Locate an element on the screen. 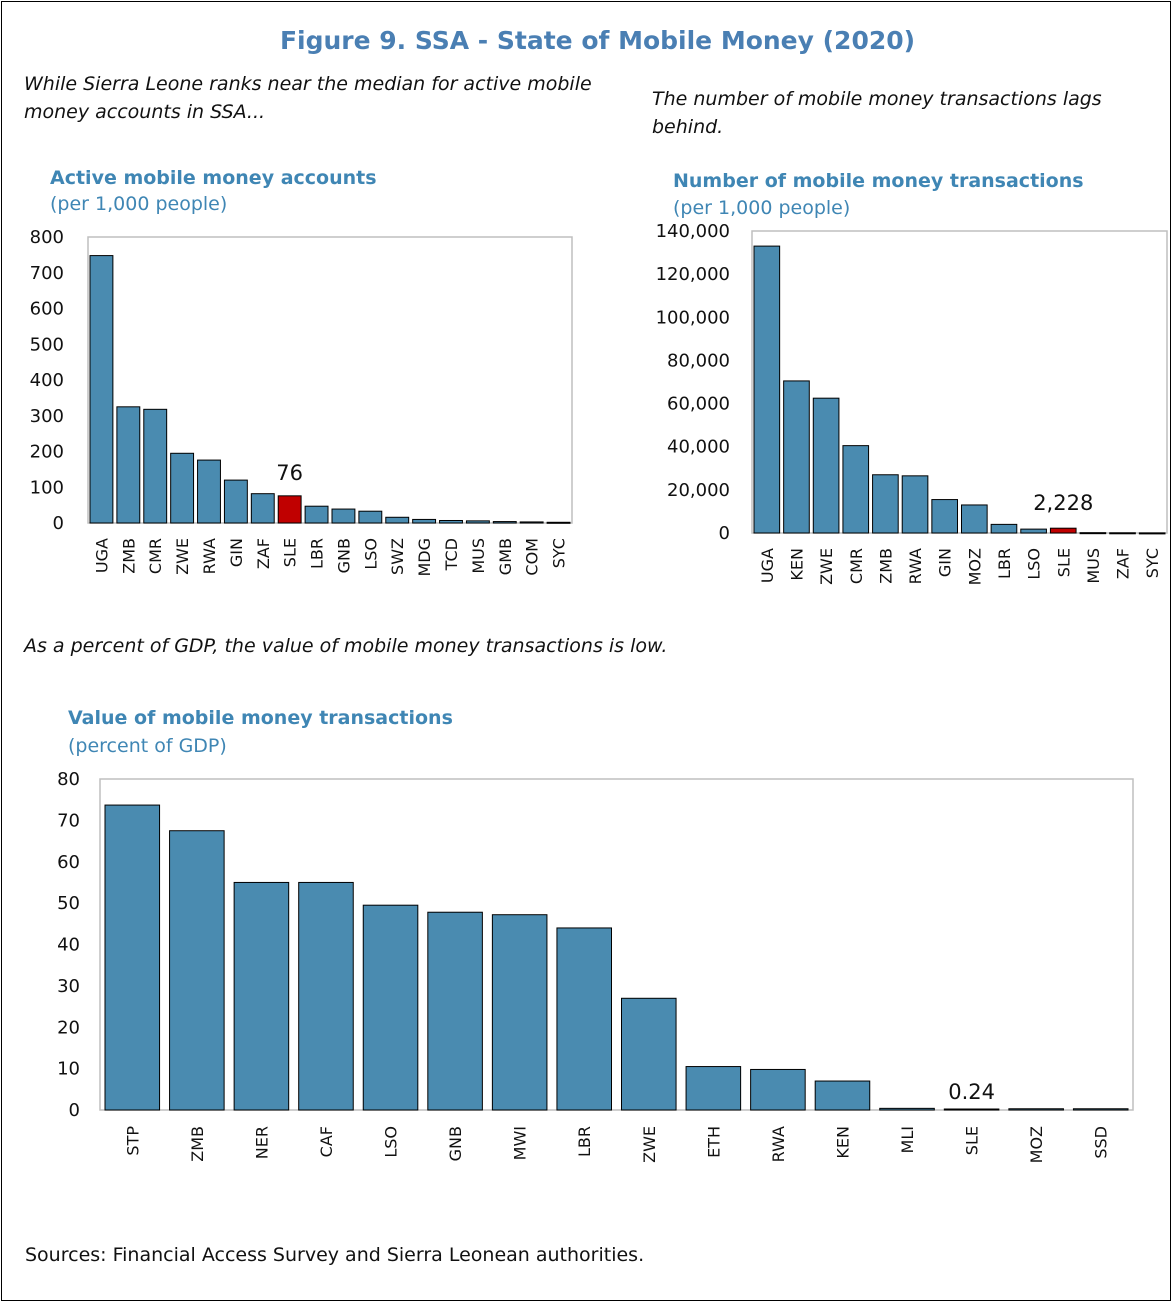  y-tick-label: 80,000 is located at coordinates (698, 360).